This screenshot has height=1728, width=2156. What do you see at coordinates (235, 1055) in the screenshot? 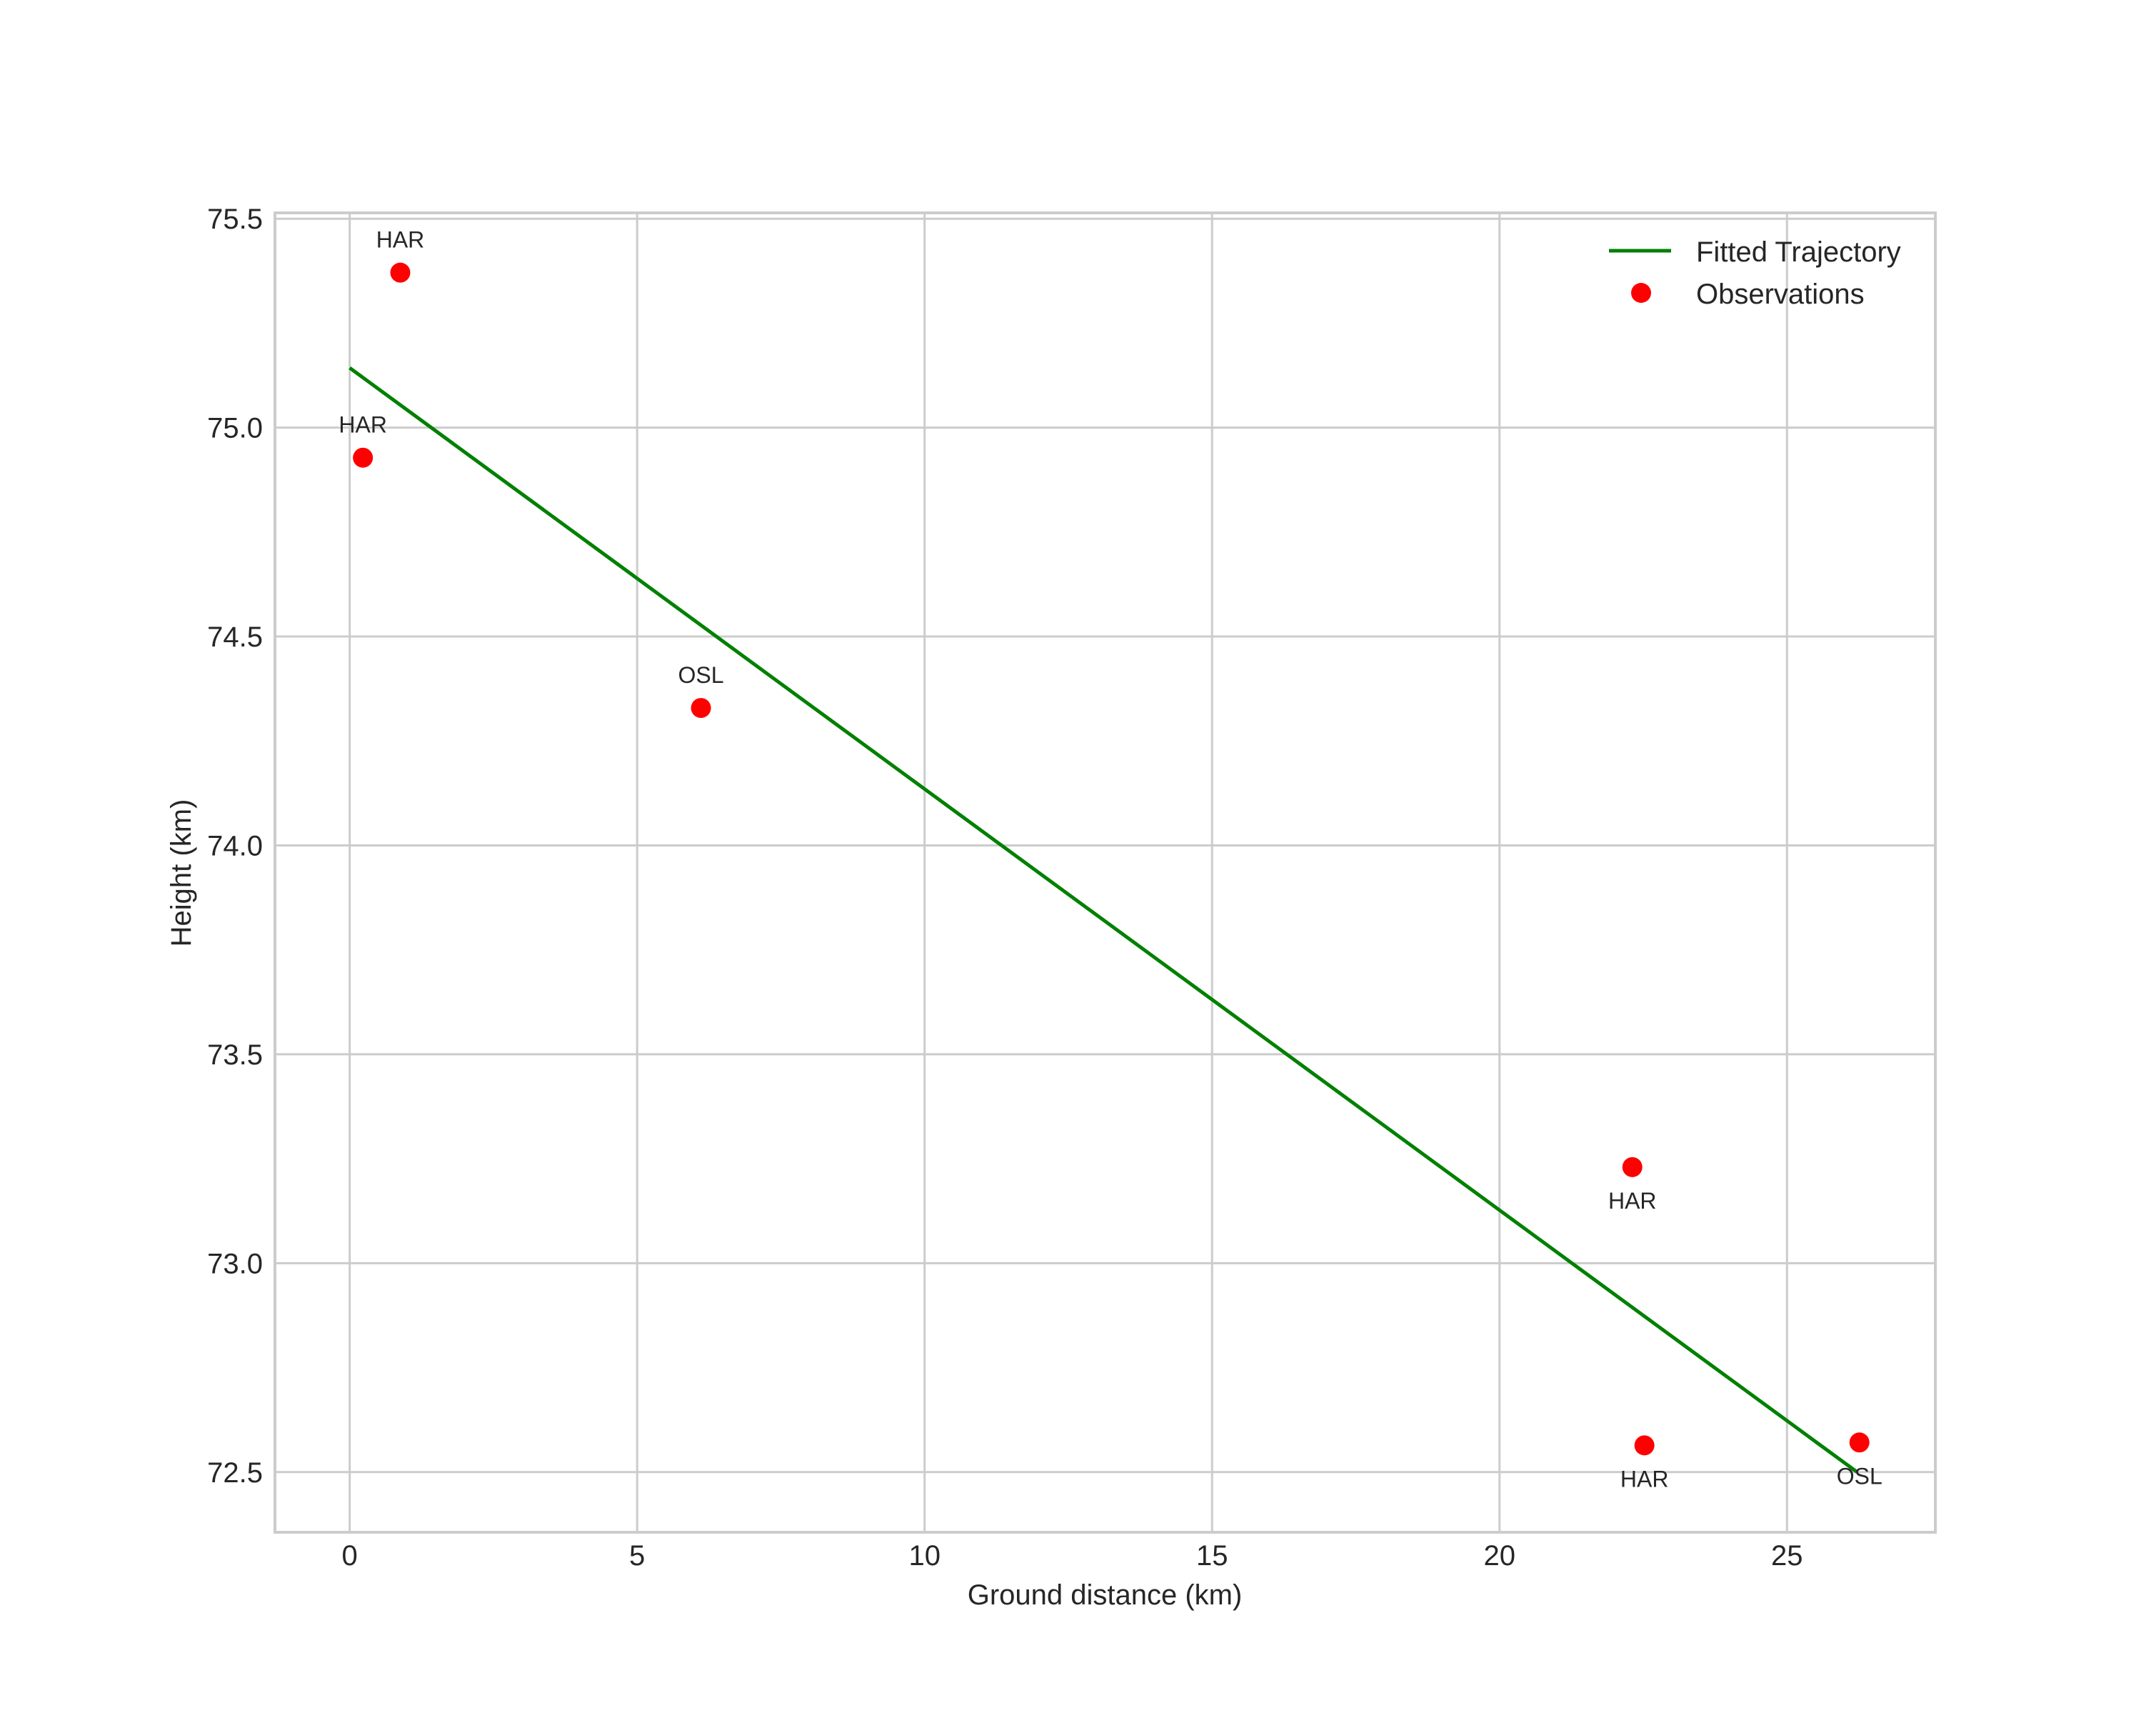
I see `y-tick-label: 73.5` at bounding box center [235, 1055].